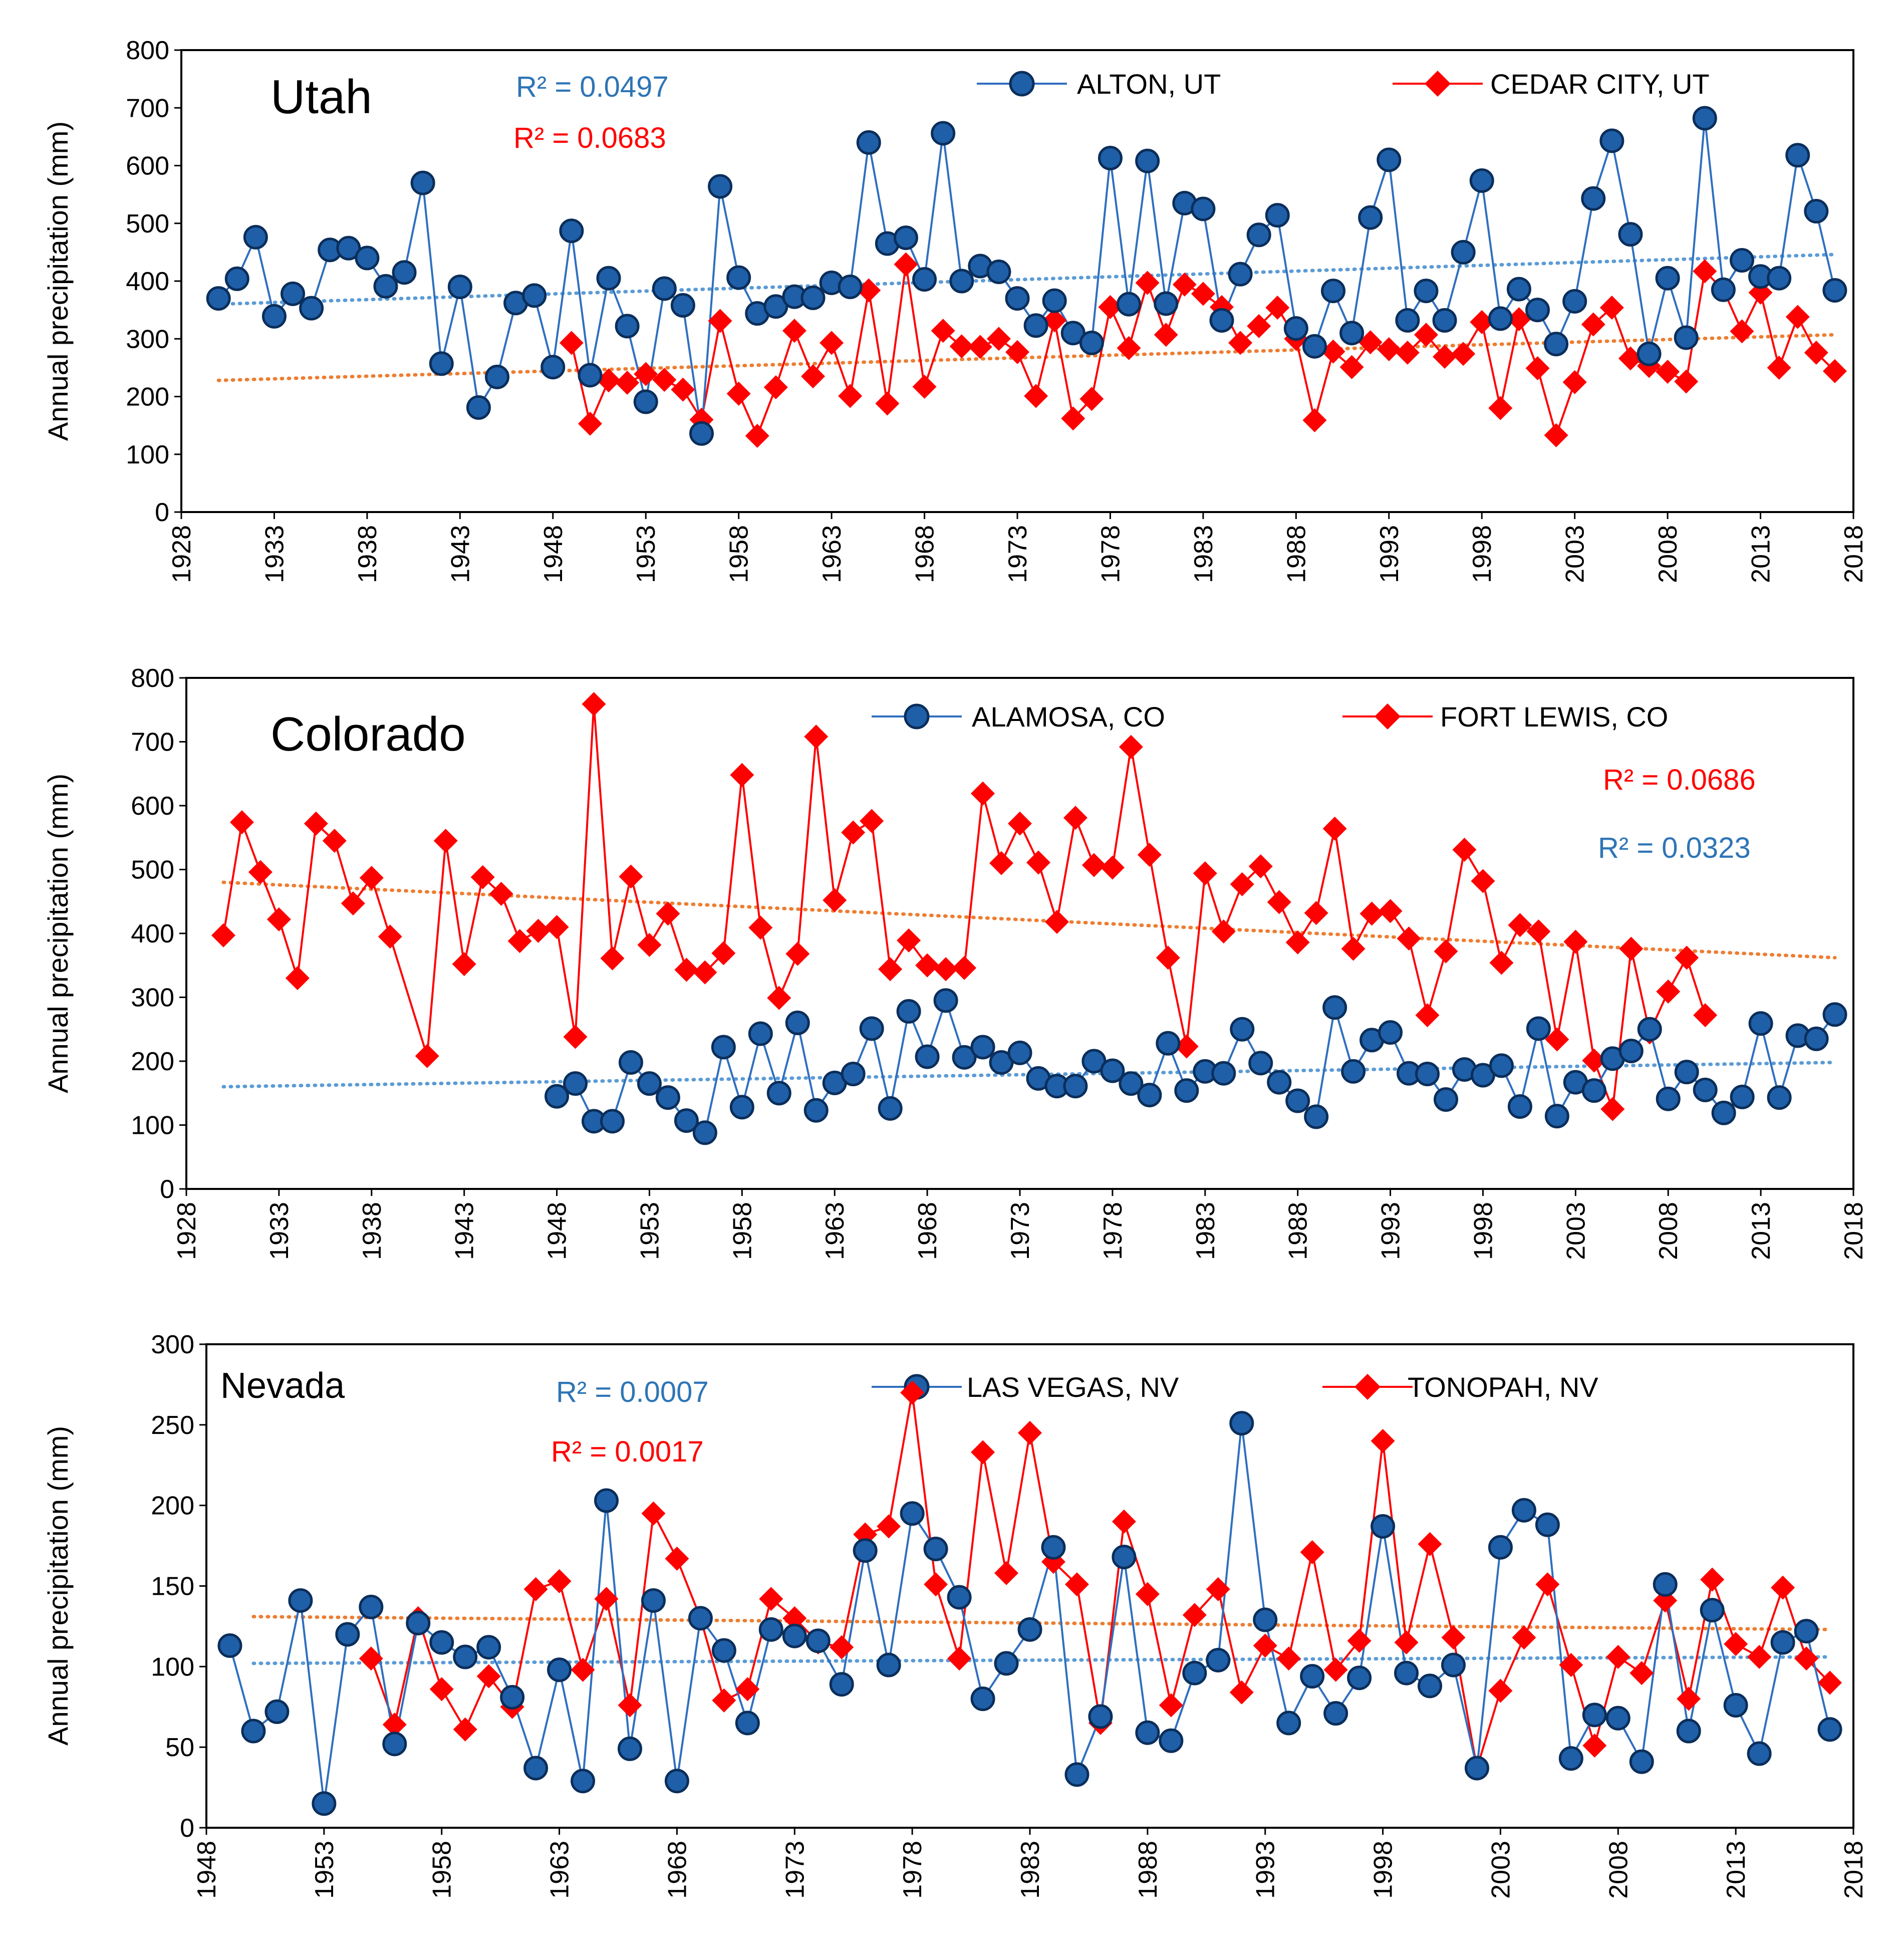 This screenshot has height=1951, width=1904. I want to click on point-alamosa-co-1985, so click(1242, 1029).